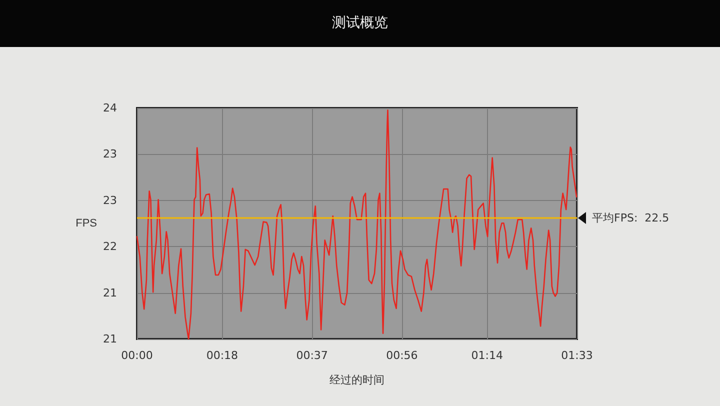 This screenshot has width=720, height=406. Describe the element at coordinates (312, 355) in the screenshot. I see `x-tick-label: 00:37` at that location.